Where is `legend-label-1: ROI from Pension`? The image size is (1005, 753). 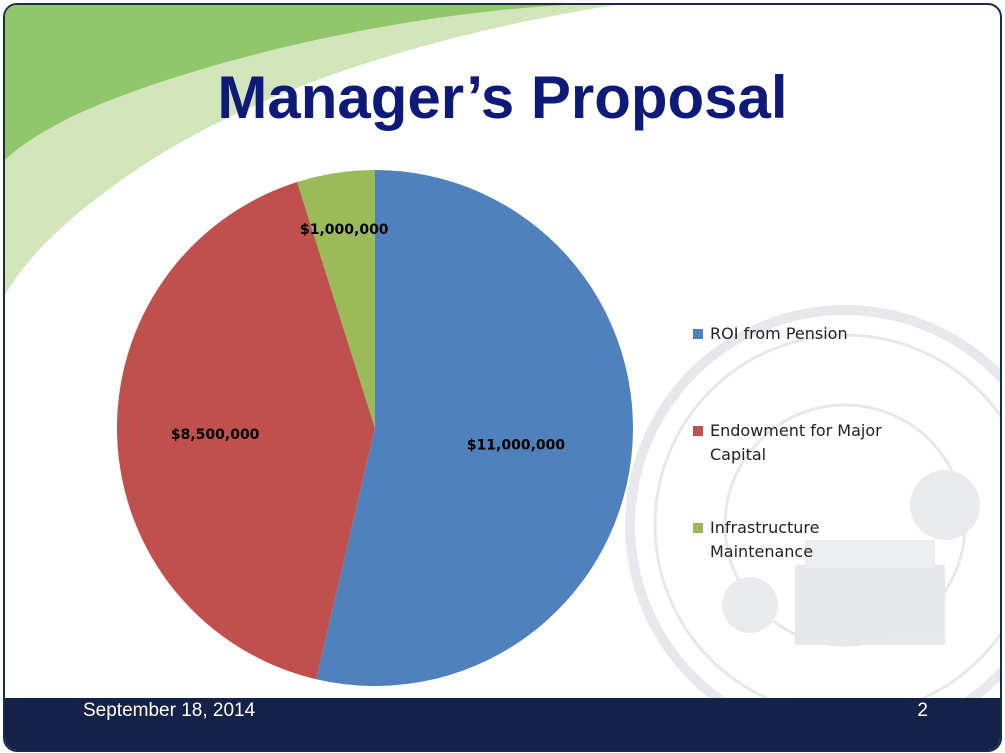 legend-label-1: ROI from Pension is located at coordinates (779, 333).